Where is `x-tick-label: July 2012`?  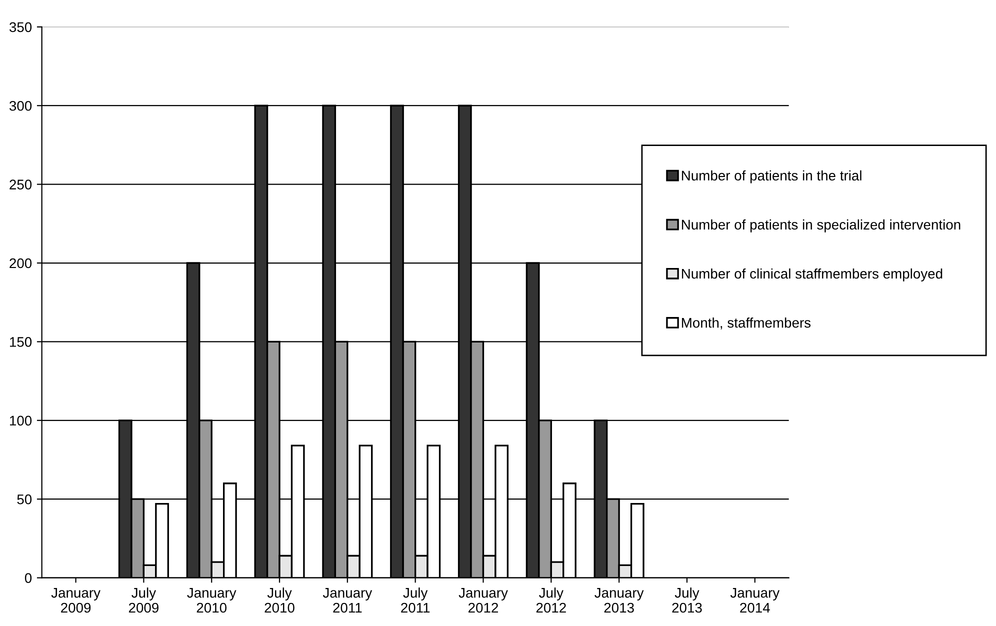
x-tick-label: July 2012 is located at coordinates (551, 600).